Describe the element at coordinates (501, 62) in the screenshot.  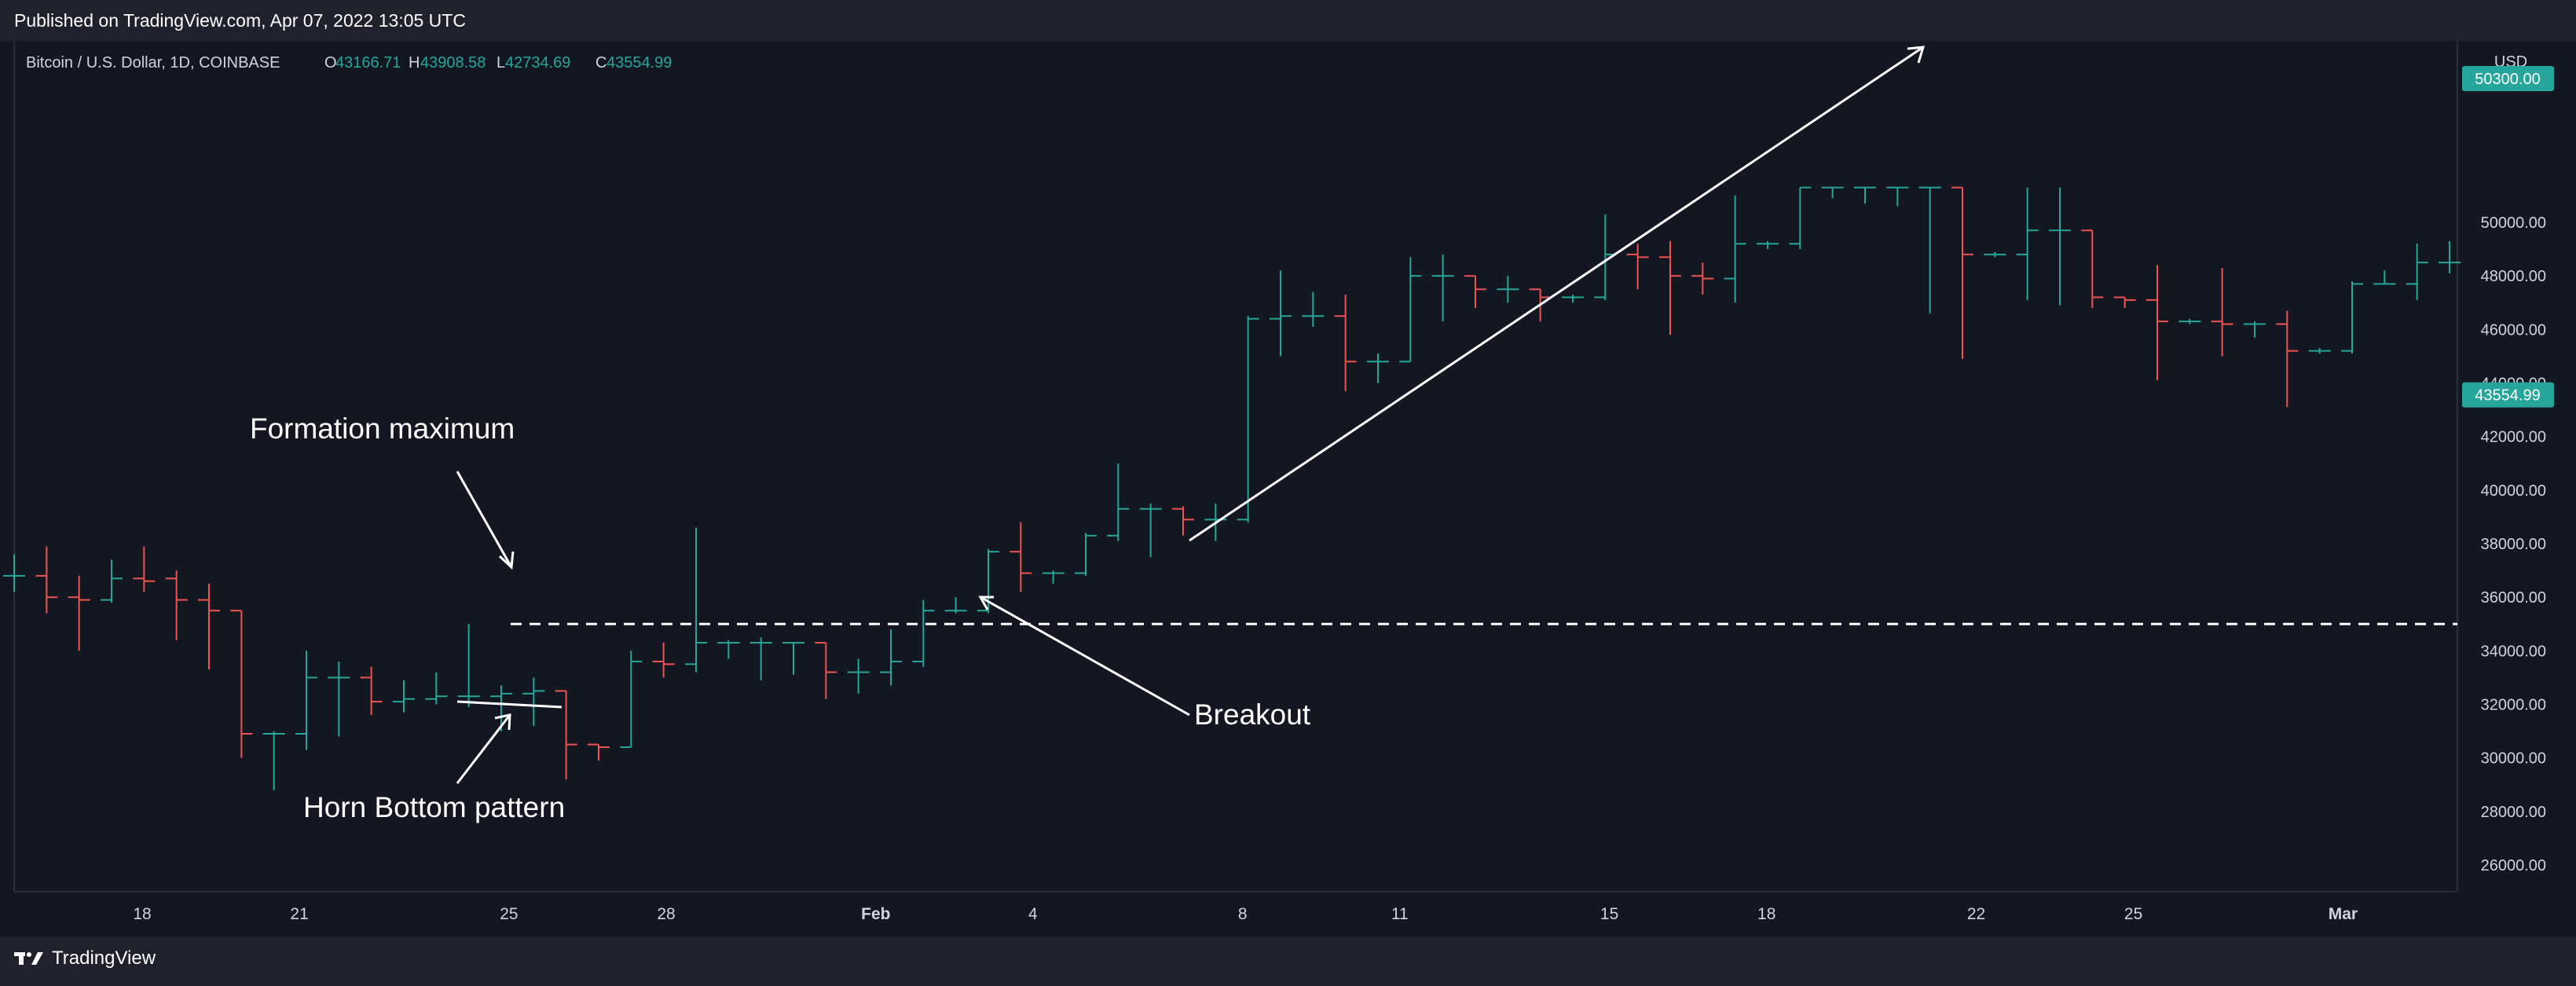
I see `ohlc-low-label: L` at that location.